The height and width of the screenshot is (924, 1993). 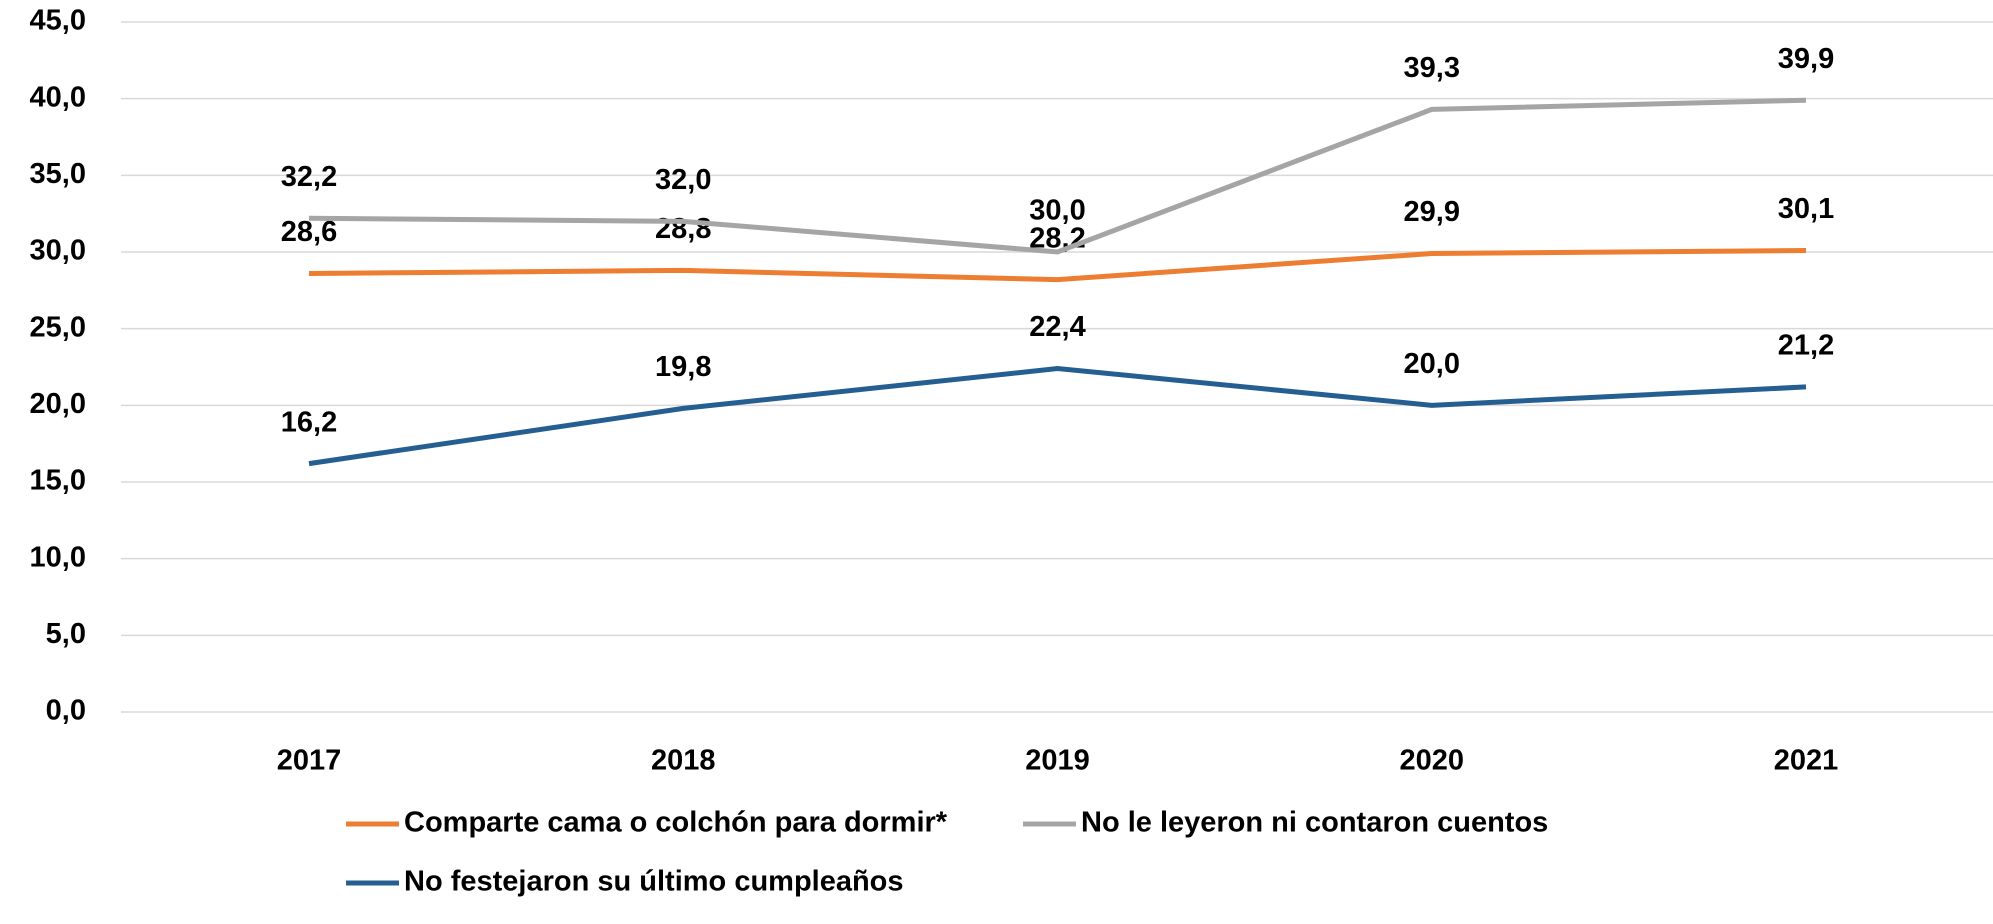 What do you see at coordinates (1057, 327) in the screenshot?
I see `data-label: 22,4` at bounding box center [1057, 327].